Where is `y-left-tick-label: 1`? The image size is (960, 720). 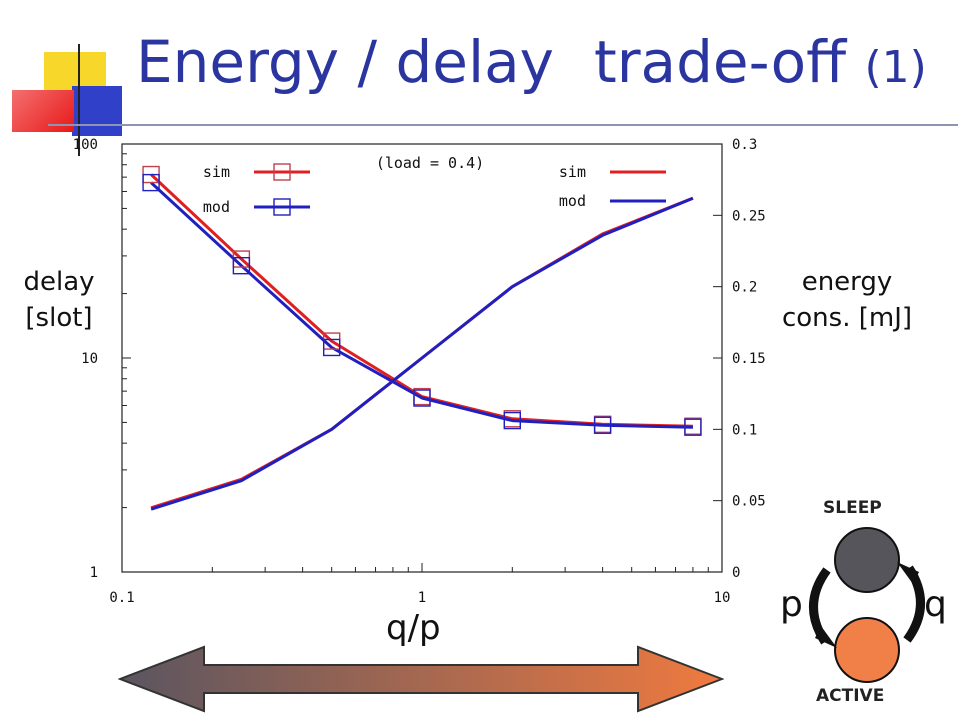 y-left-tick-label: 1 is located at coordinates (94, 573).